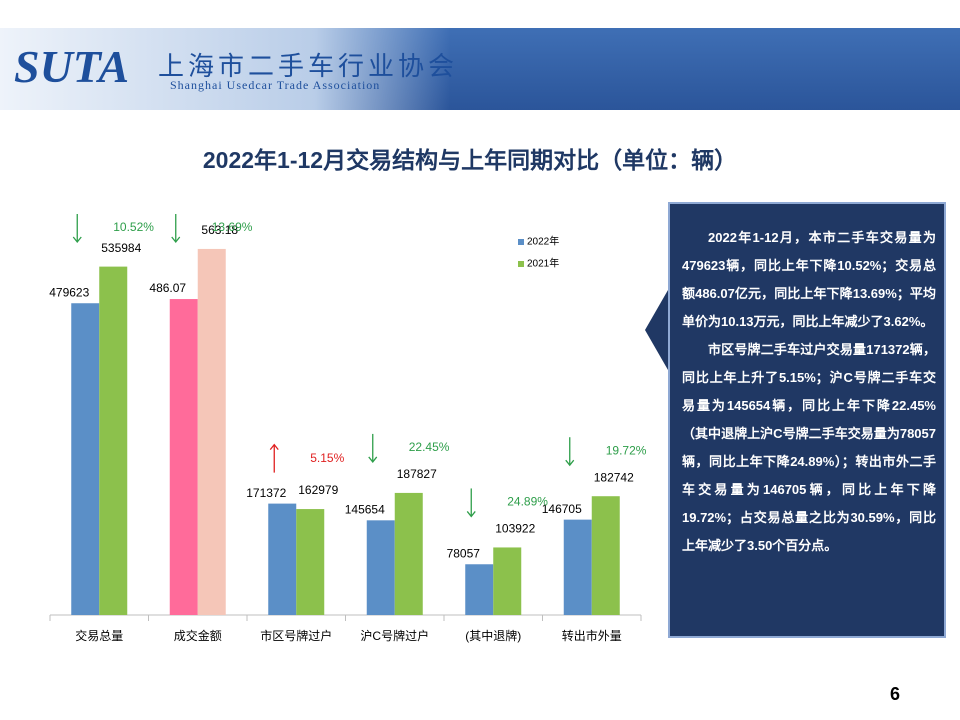 The height and width of the screenshot is (720, 960). Describe the element at coordinates (167, 288) in the screenshot. I see `data-label: 486.07` at that location.